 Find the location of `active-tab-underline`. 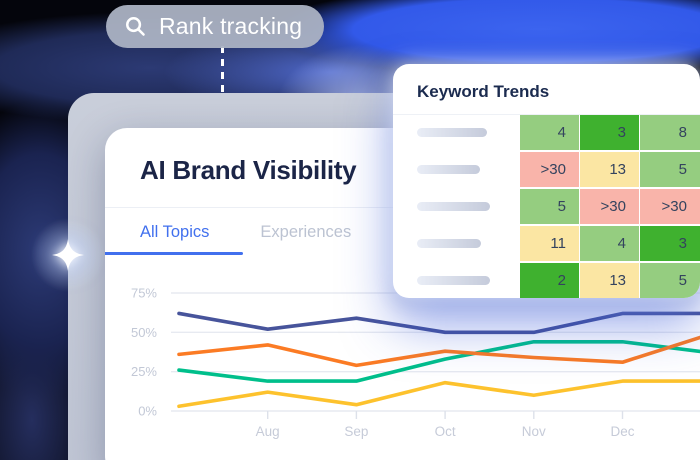

active-tab-underline is located at coordinates (174, 253).